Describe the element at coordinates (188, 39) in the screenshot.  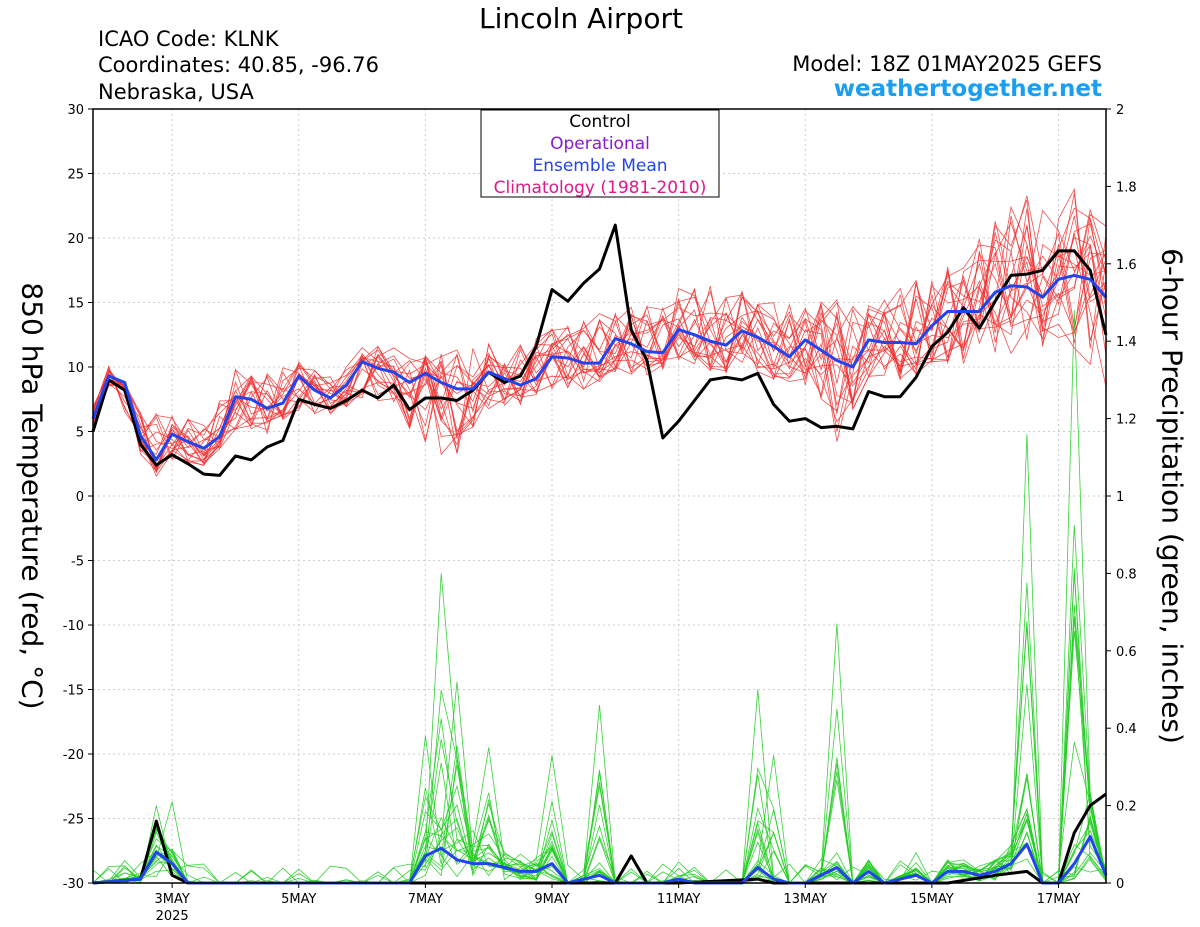
I see `icao-code: ICAO Code: KLNK` at that location.